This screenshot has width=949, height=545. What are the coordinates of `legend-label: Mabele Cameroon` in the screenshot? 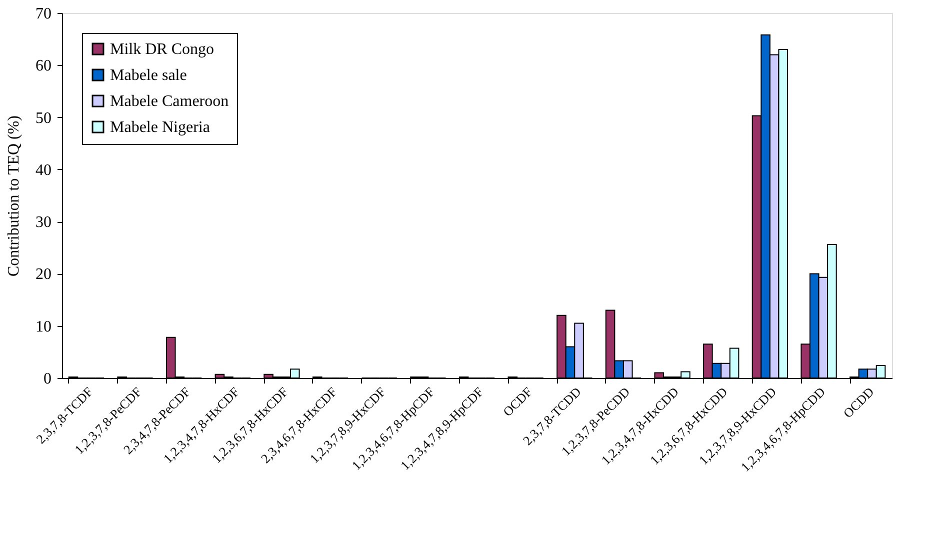 It's located at (169, 101).